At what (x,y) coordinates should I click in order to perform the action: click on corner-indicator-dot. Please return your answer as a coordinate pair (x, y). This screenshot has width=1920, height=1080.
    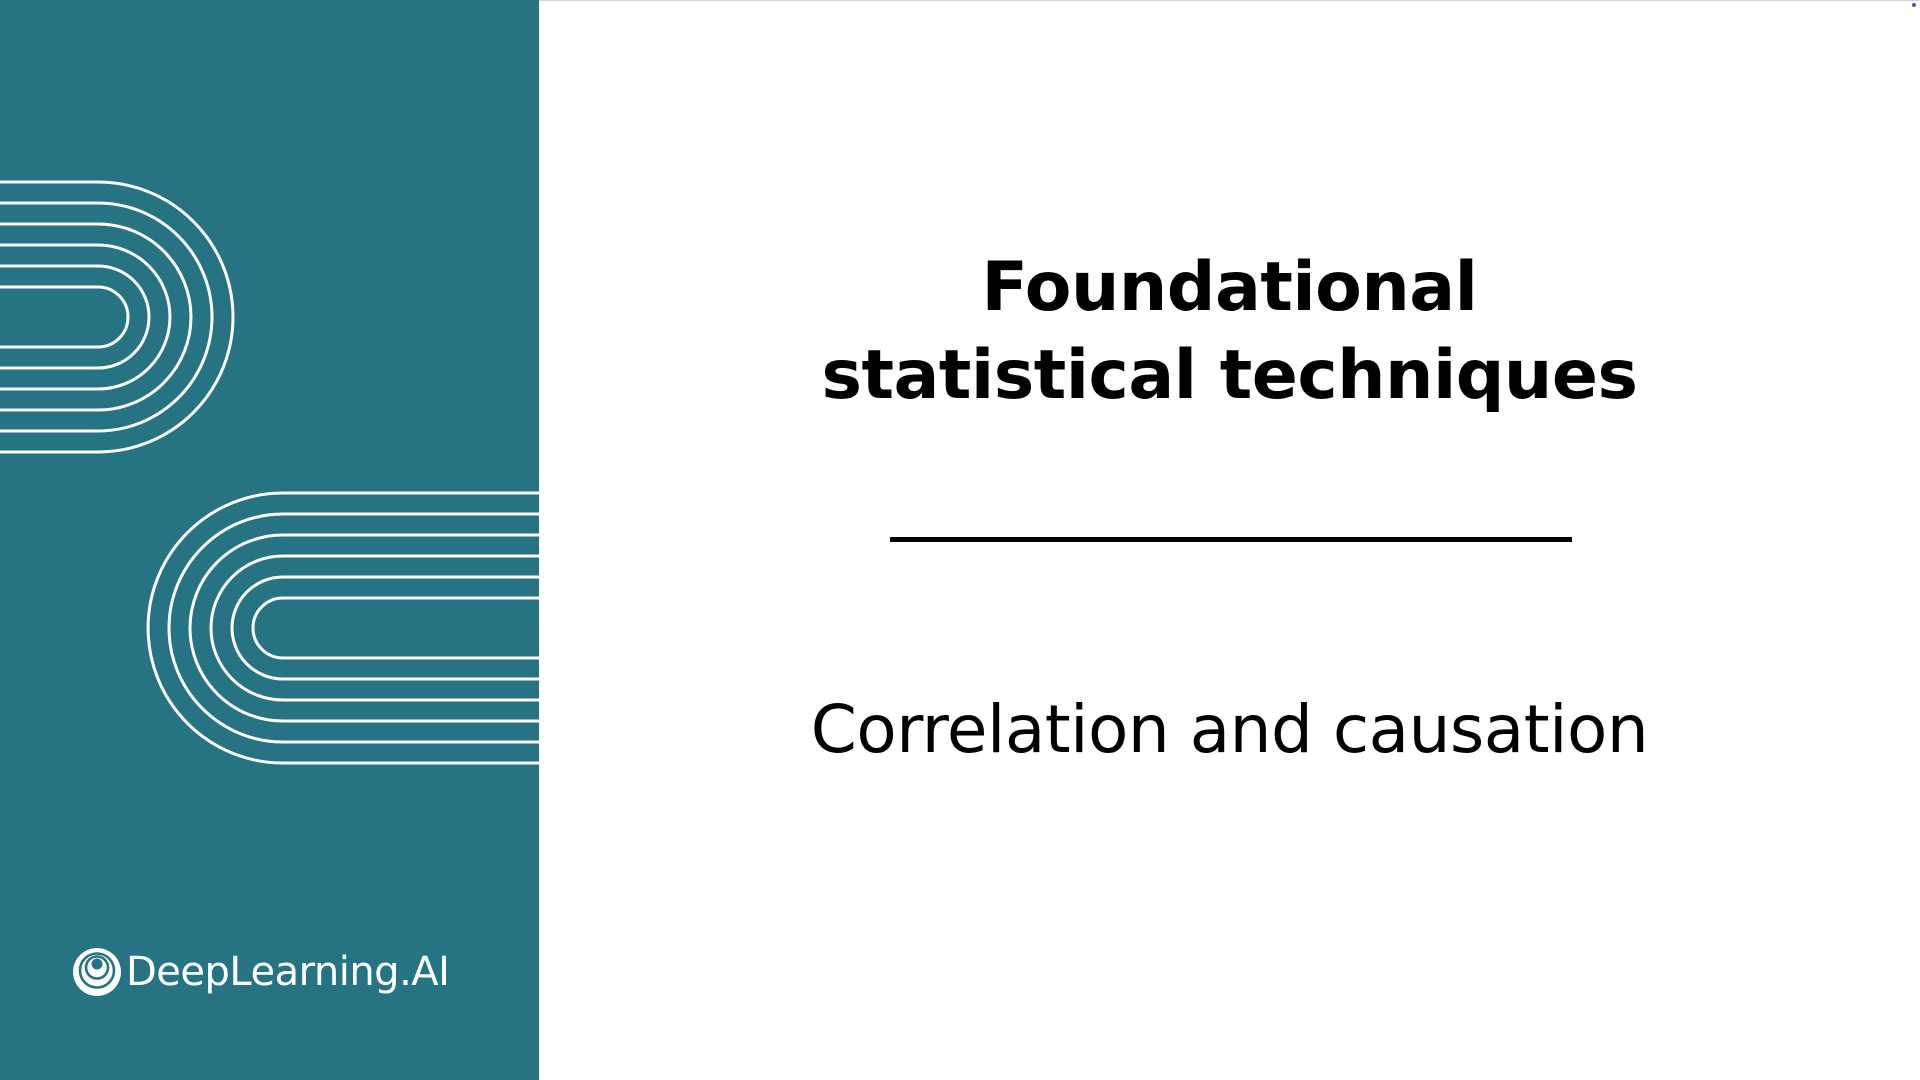
    Looking at the image, I should click on (1914, 5).